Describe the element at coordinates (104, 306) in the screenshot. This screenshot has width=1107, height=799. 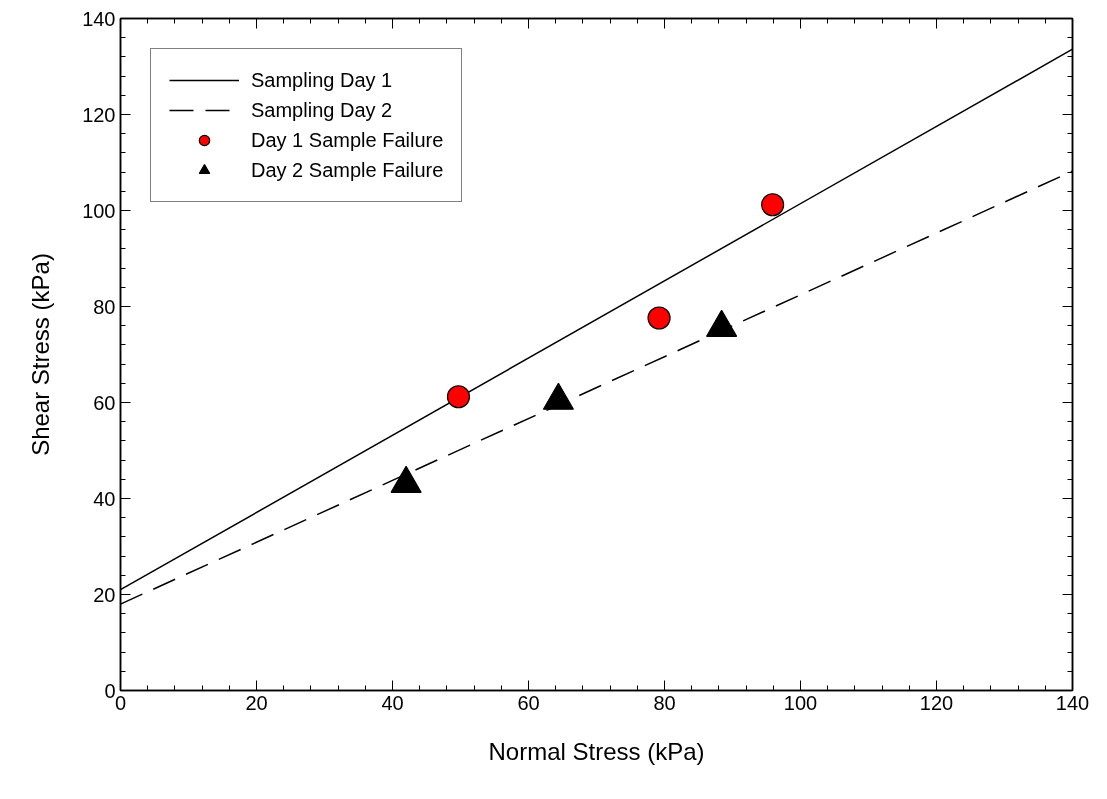
I see `y-tick-label: 80` at that location.